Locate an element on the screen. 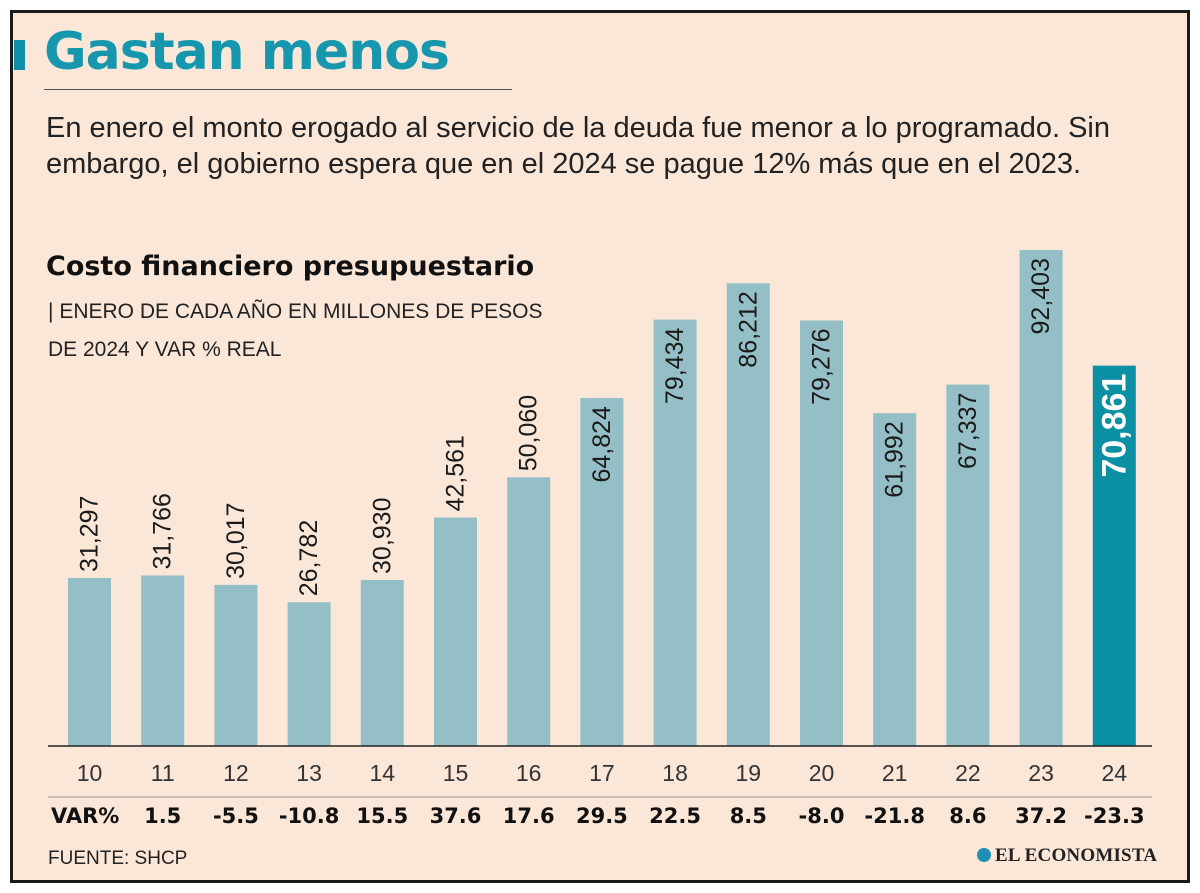 Image resolution: width=1200 pixels, height=893 pixels. var-value-12: -5.5 is located at coordinates (236, 816).